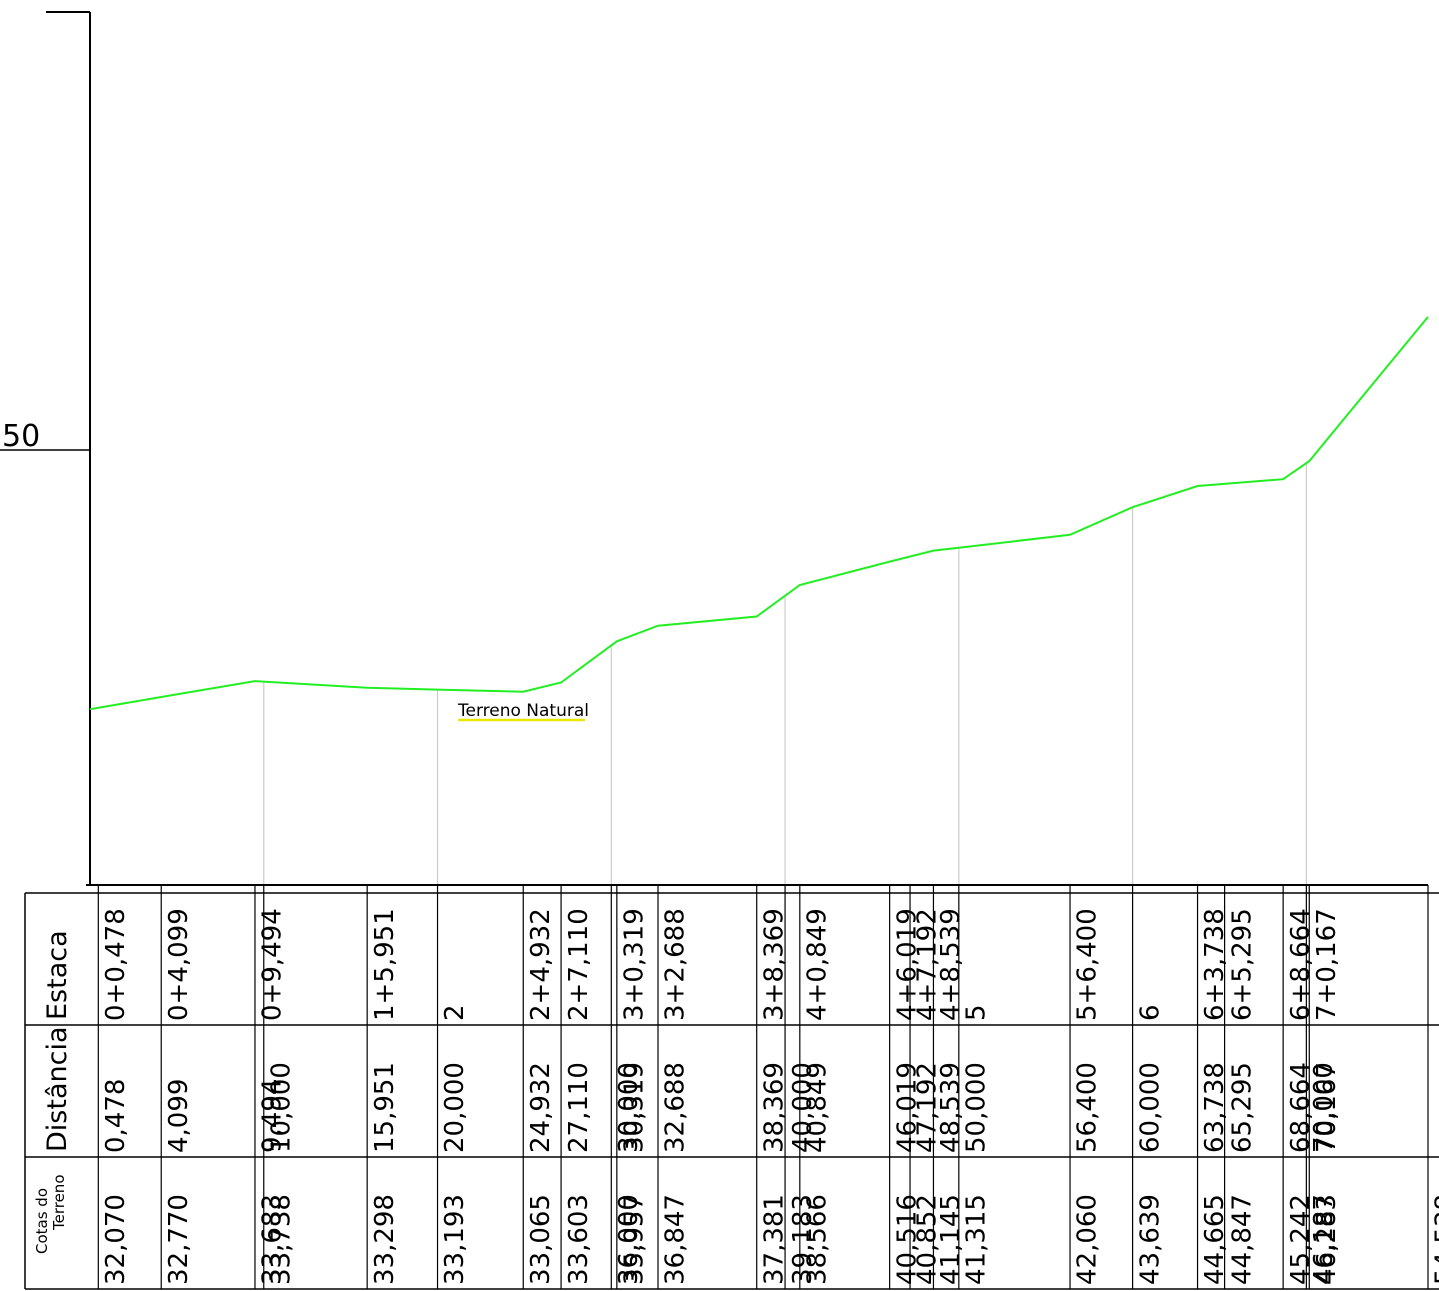 This screenshot has width=1439, height=1291. I want to click on terrain-label-group: Terreno Natural, so click(523, 711).